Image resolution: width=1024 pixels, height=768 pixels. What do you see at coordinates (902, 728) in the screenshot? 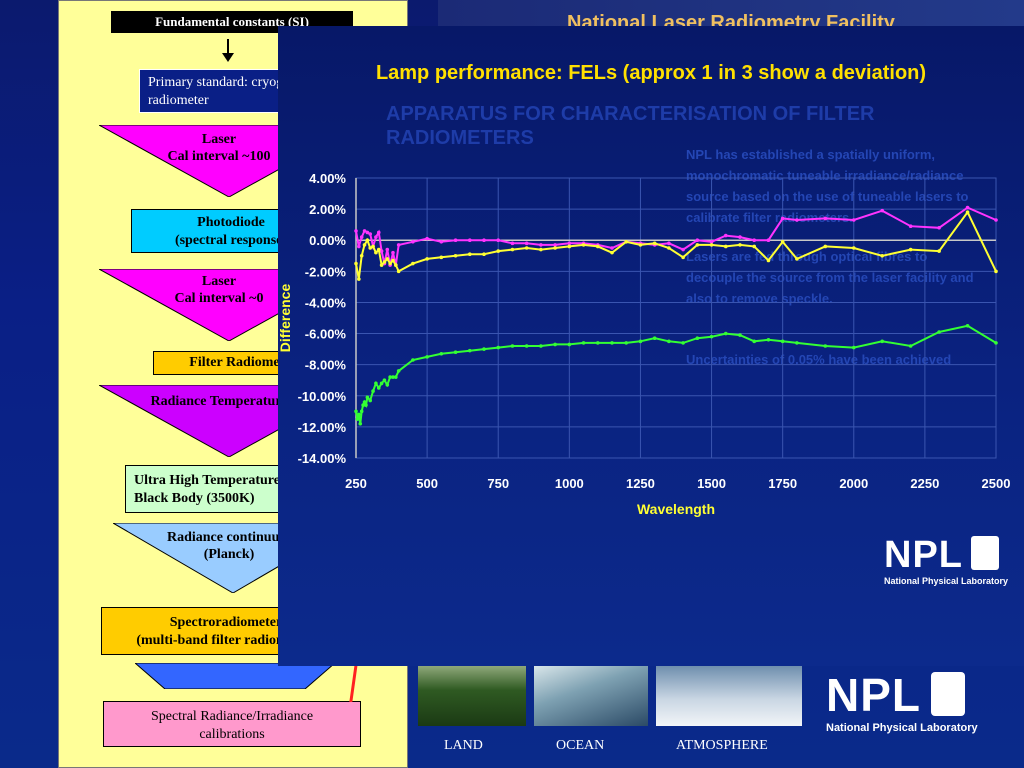
I see `npl-logo-bottom-subtitle: National Physical Laboratory` at bounding box center [902, 728].